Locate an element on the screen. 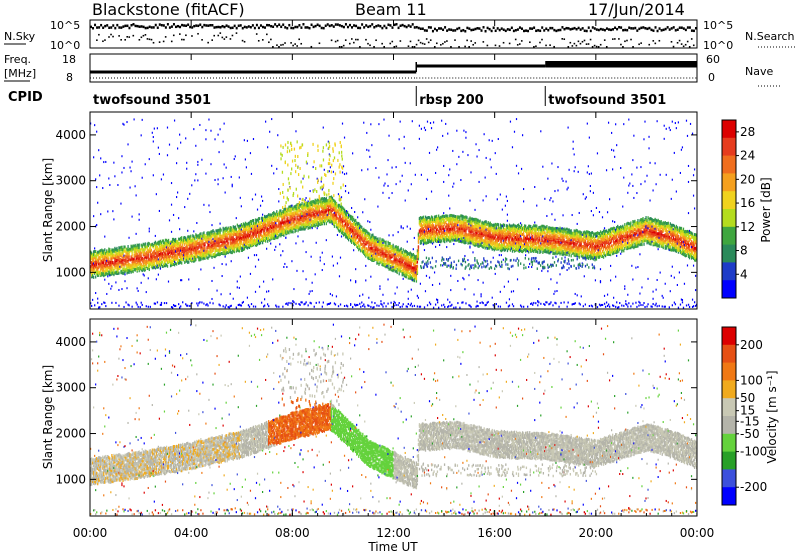 This screenshot has height=554, width=800. nave-tick-low: 0 is located at coordinates (711, 77).